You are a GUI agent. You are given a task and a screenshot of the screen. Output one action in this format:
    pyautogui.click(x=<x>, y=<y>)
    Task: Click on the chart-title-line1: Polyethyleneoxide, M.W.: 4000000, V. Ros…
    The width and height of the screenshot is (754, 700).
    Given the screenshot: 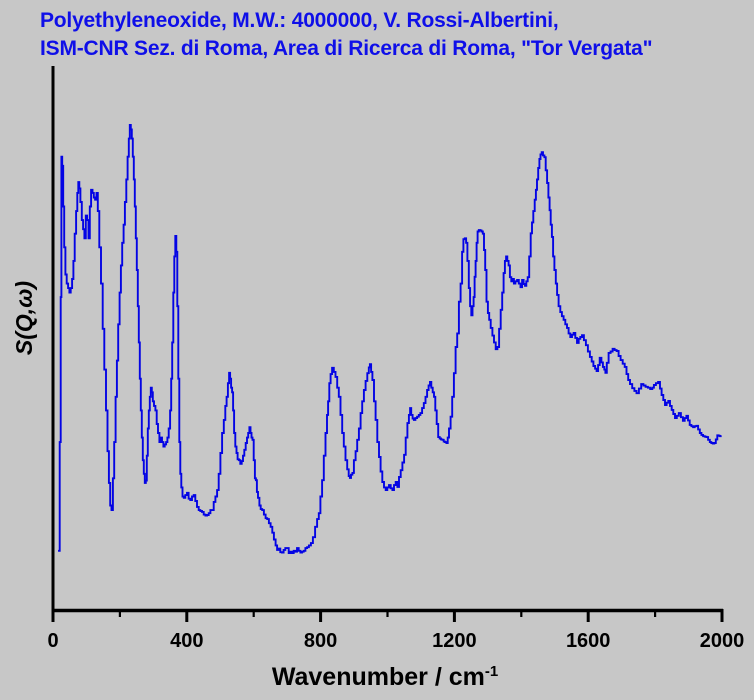 What is the action you would take?
    pyautogui.click(x=299, y=20)
    